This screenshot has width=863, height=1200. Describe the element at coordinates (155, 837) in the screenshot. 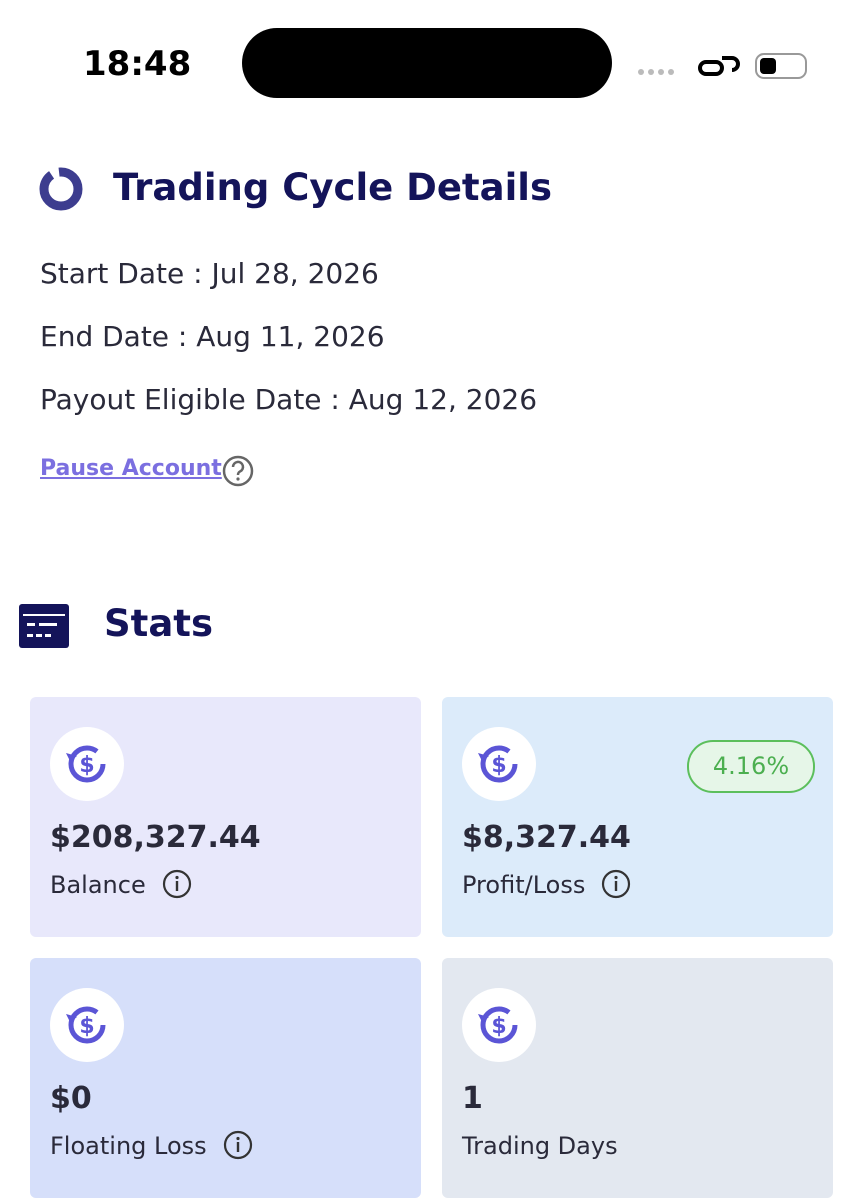

I see `stat-value: $208,327.44` at that location.